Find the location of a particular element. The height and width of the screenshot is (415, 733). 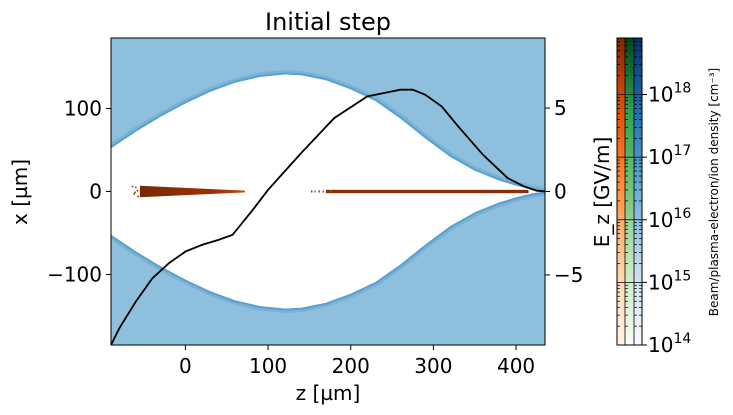

colorbar-tick-label: 1016 is located at coordinates (669, 219).